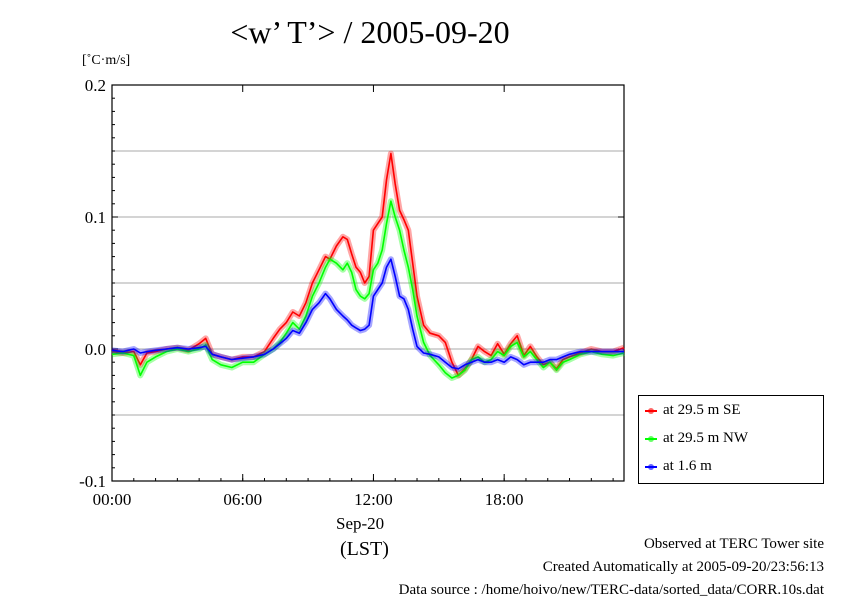 Image resolution: width=842 pixels, height=599 pixels. Describe the element at coordinates (95, 85) in the screenshot. I see `y-tick-label: 0.2` at that location.